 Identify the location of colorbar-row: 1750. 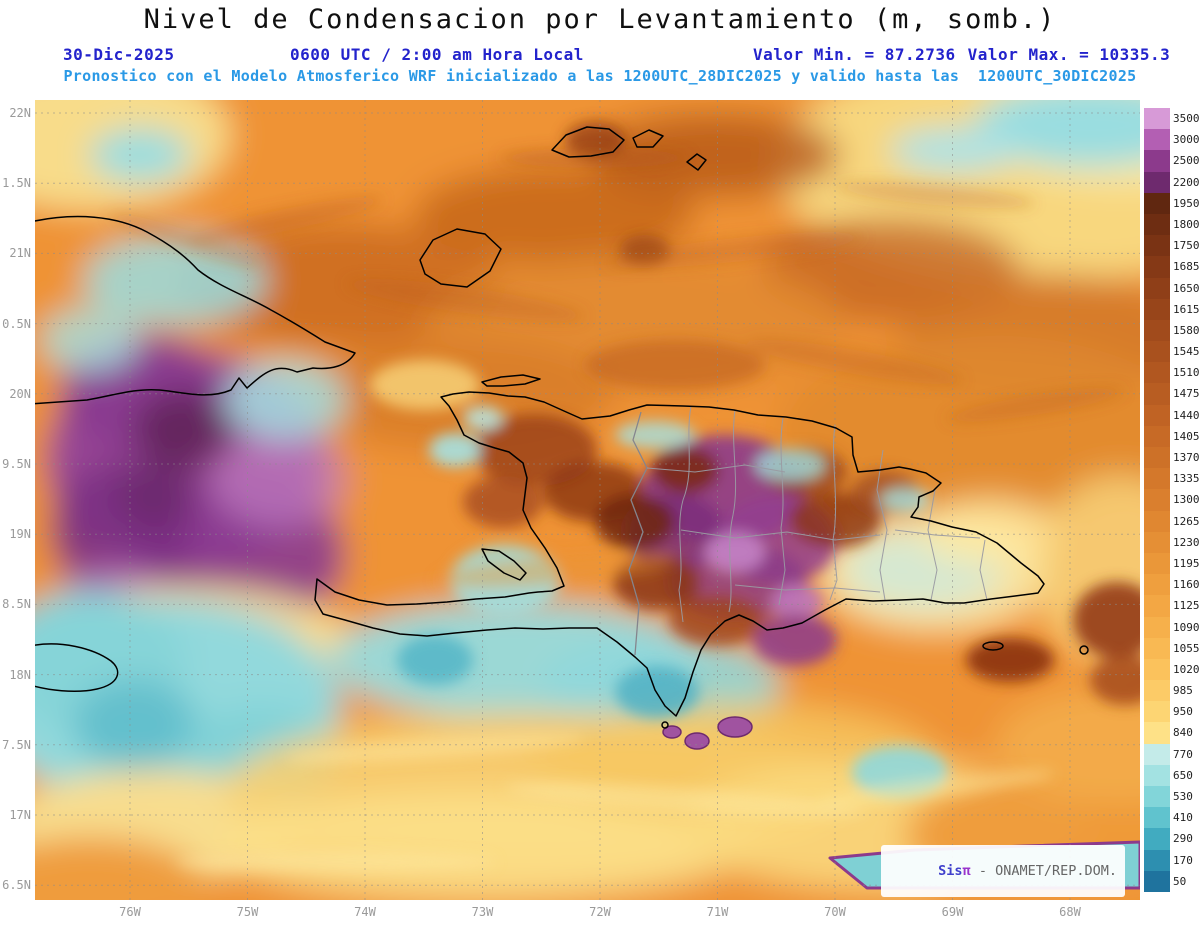
(1172, 246).